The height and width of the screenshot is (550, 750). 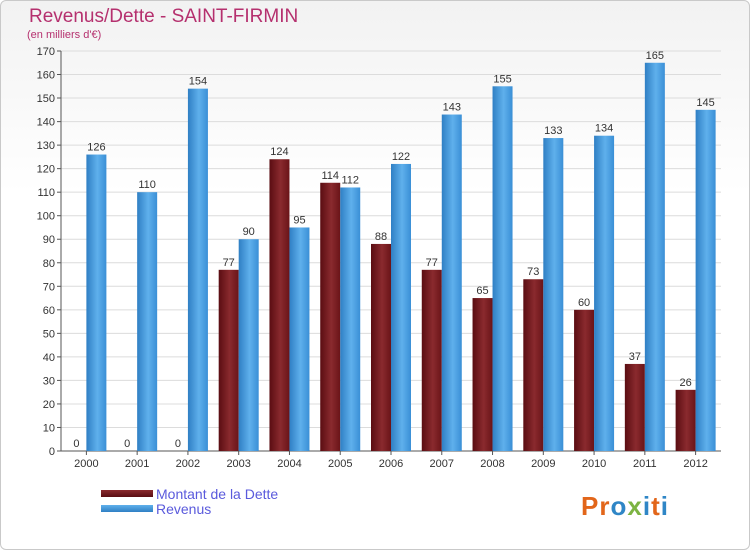 I want to click on y-tick-label: 110, so click(x=46, y=193).